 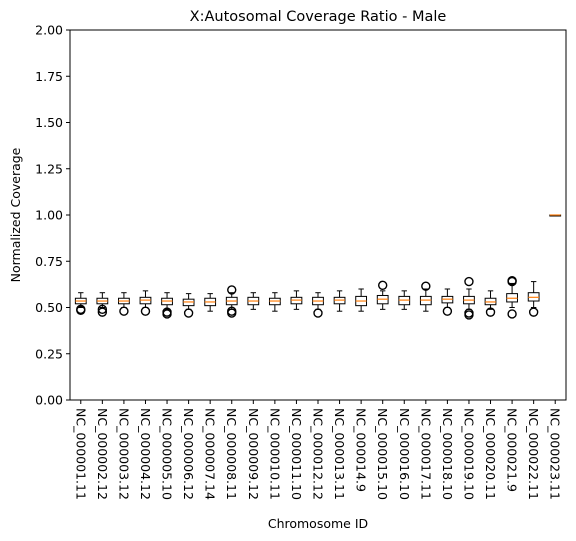 I want to click on x-tick-label: NC_000001.11, so click(x=80, y=454).